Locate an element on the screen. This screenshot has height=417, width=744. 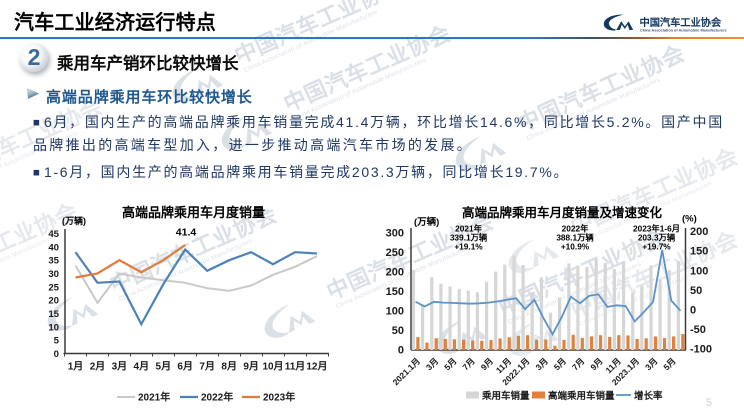
svg-text: 300 is located at coordinates (395, 234).